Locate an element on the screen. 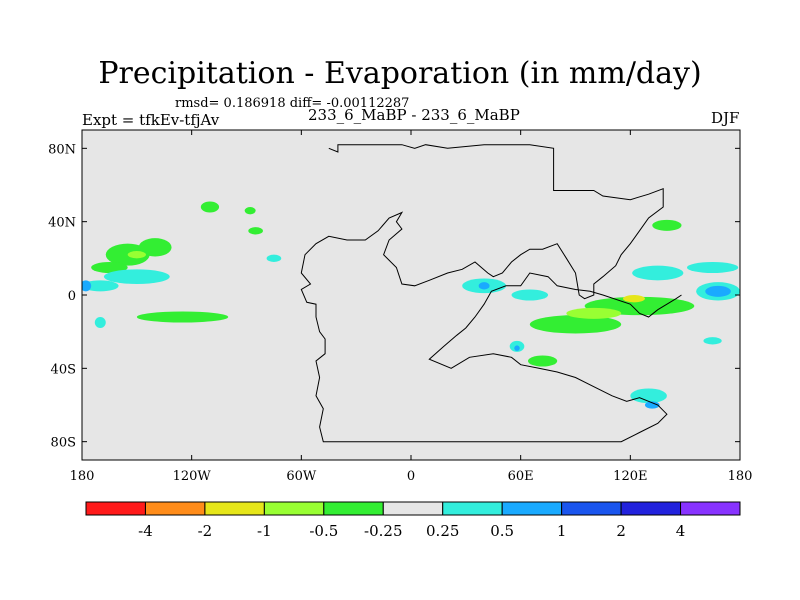  y-tick-label-4: 80S is located at coordinates (63, 443).